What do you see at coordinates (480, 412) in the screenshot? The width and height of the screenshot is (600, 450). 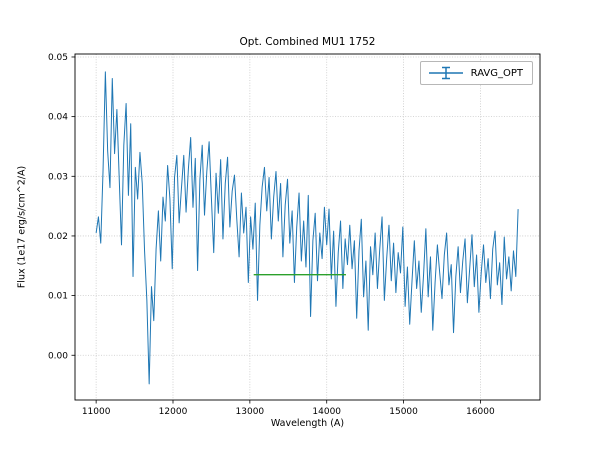 I see `x-tick-label: 16000` at bounding box center [480, 412].